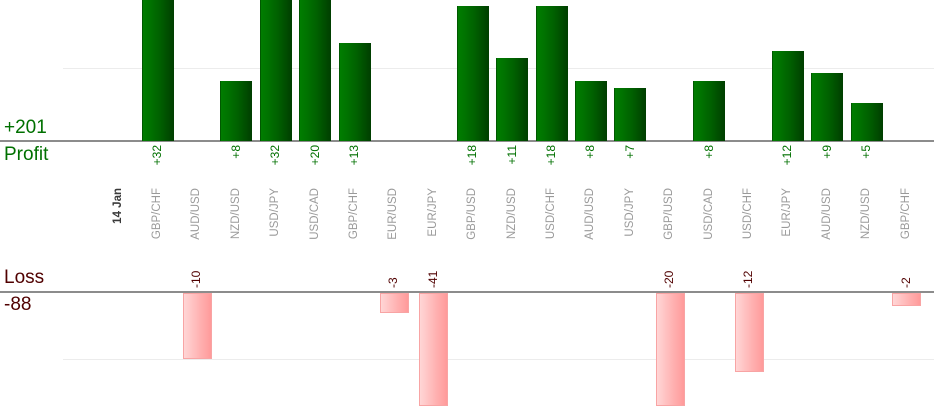 The image size is (934, 420). What do you see at coordinates (26, 154) in the screenshot?
I see `profit-axis-label: Profit` at bounding box center [26, 154].